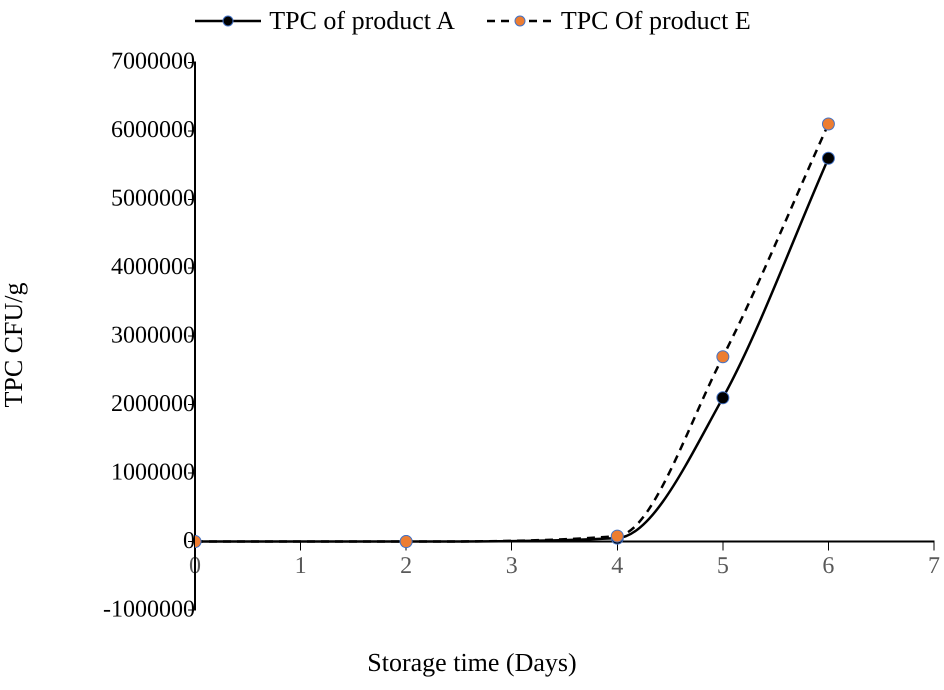 The width and height of the screenshot is (944, 690). I want to click on y-tick-label: 3000000, so click(153, 335).